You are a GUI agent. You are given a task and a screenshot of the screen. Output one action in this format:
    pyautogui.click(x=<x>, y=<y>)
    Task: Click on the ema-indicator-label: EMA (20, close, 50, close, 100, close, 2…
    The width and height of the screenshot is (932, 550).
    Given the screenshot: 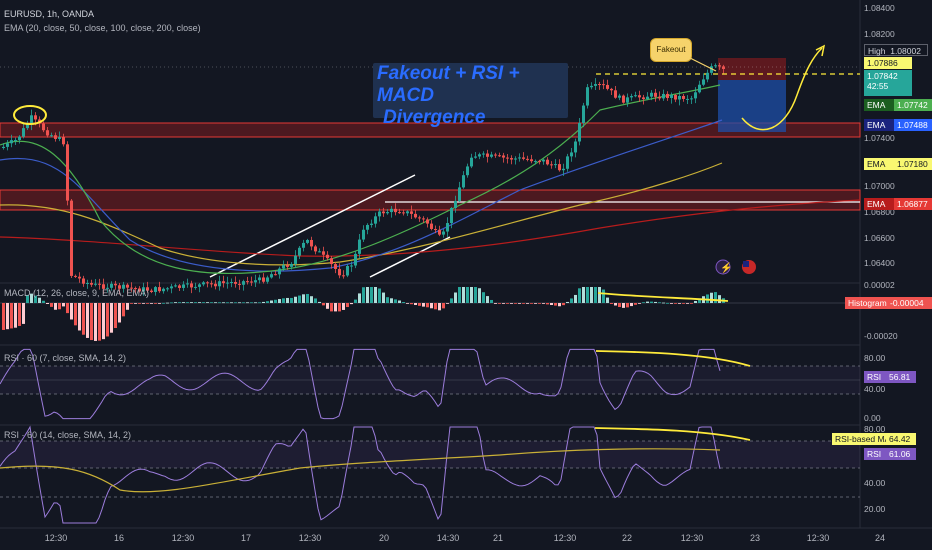 What is the action you would take?
    pyautogui.click(x=102, y=28)
    